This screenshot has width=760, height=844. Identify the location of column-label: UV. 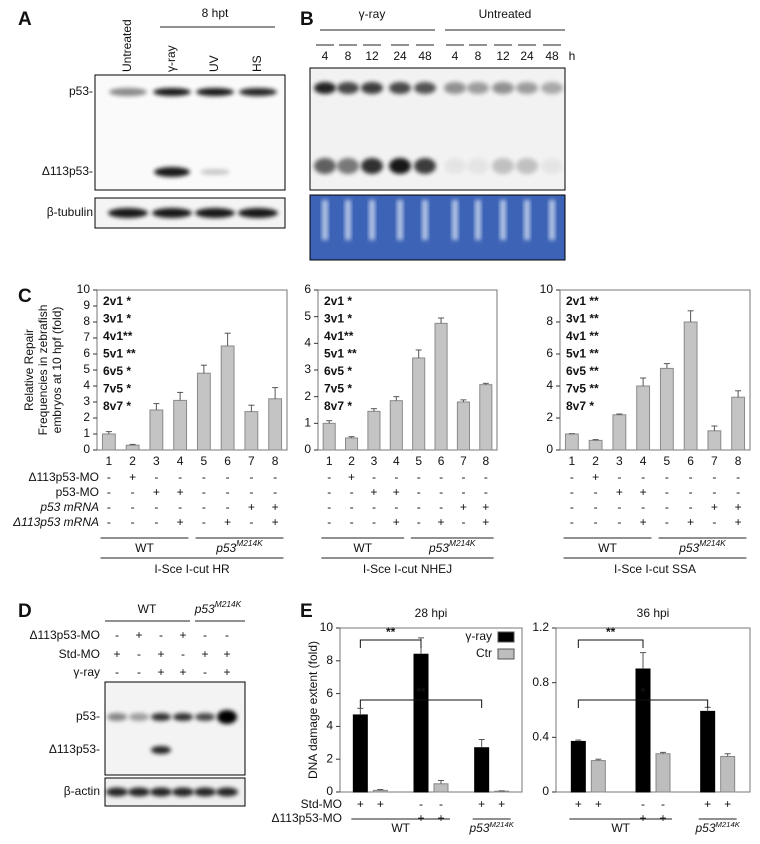
(214, 63).